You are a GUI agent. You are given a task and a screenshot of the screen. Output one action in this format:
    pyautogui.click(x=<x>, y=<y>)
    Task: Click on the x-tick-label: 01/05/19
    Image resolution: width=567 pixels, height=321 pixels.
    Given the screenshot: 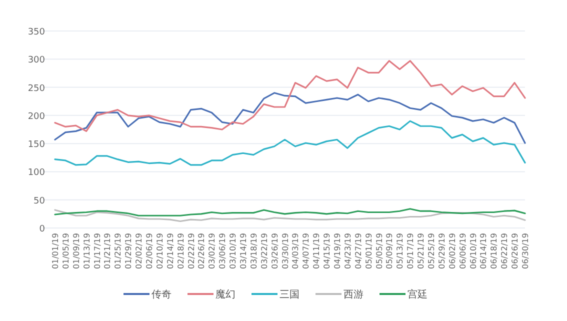 What is the action you would take?
    pyautogui.click(x=65, y=251)
    